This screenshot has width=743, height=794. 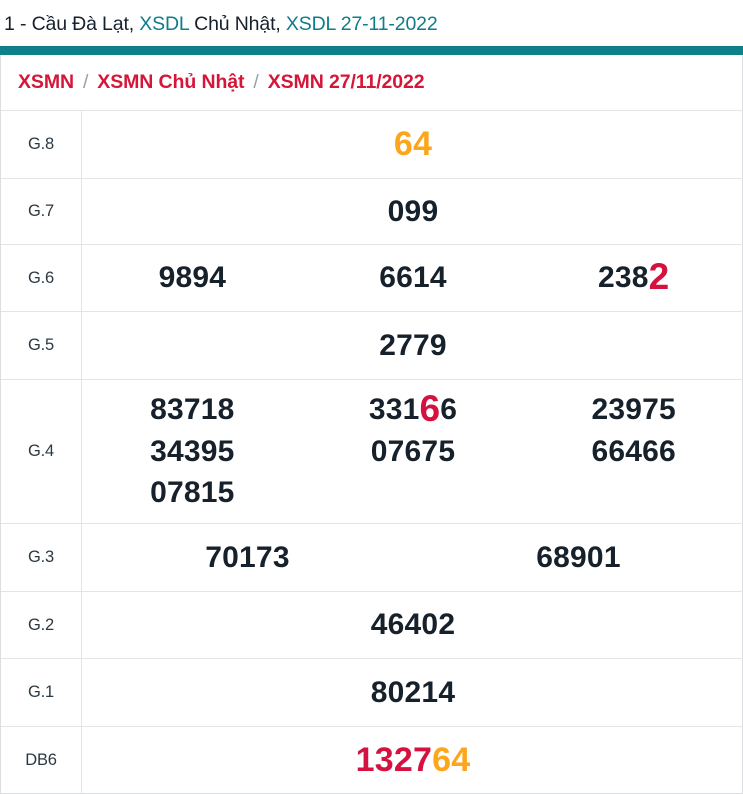 What do you see at coordinates (412, 492) in the screenshot?
I see `number-line: 07815` at bounding box center [412, 492].